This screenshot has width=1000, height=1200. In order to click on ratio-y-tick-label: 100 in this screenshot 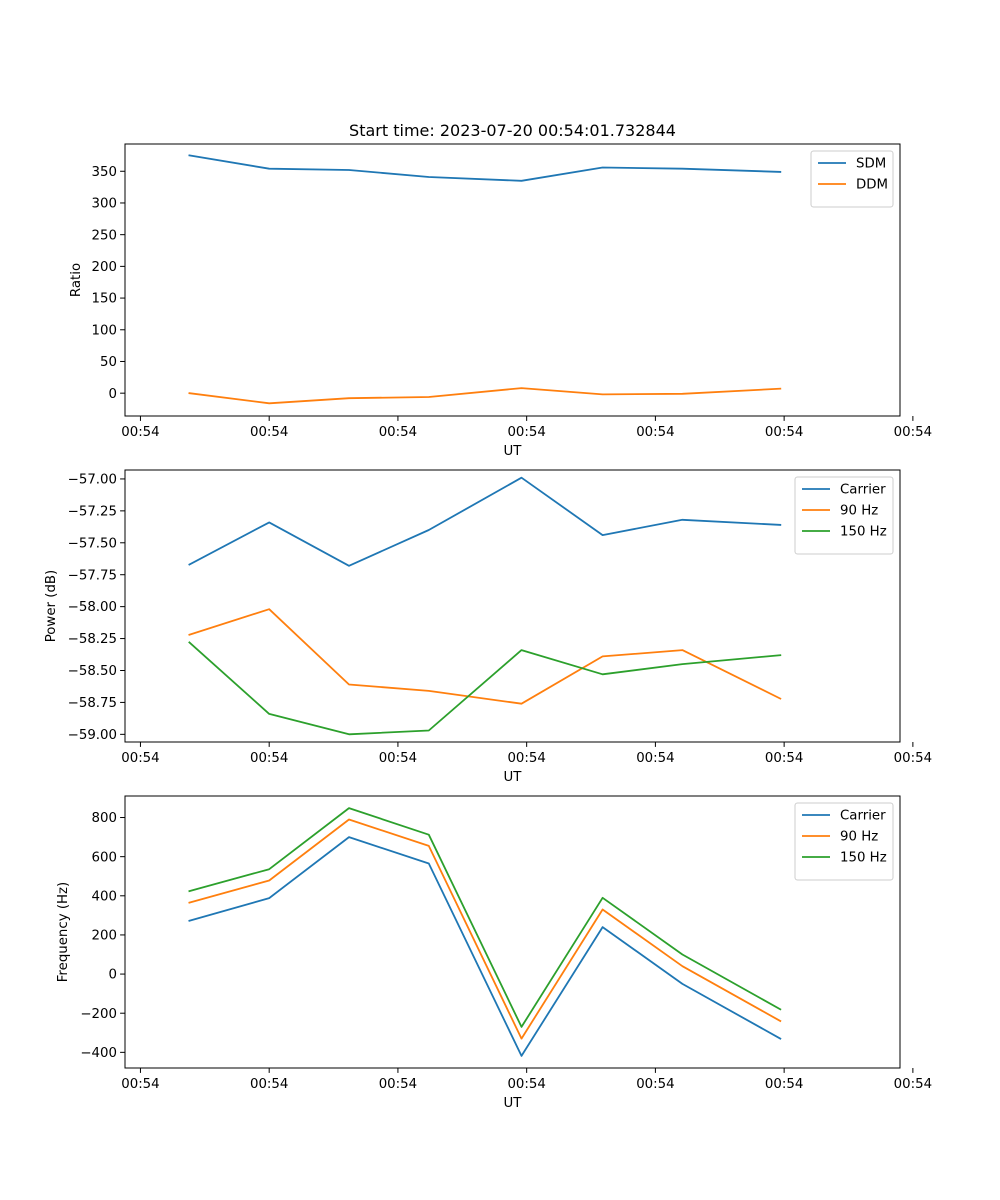, I will do `click(104, 330)`.